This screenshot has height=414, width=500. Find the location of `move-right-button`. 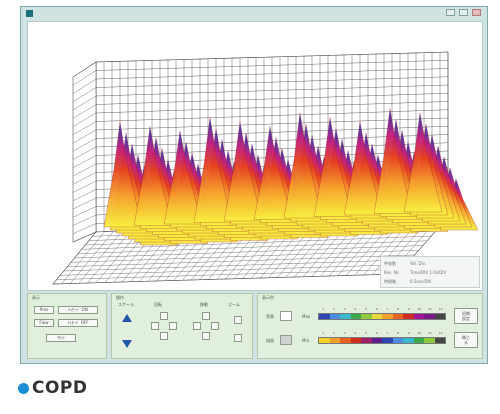

move-right-button is located at coordinates (215, 326).